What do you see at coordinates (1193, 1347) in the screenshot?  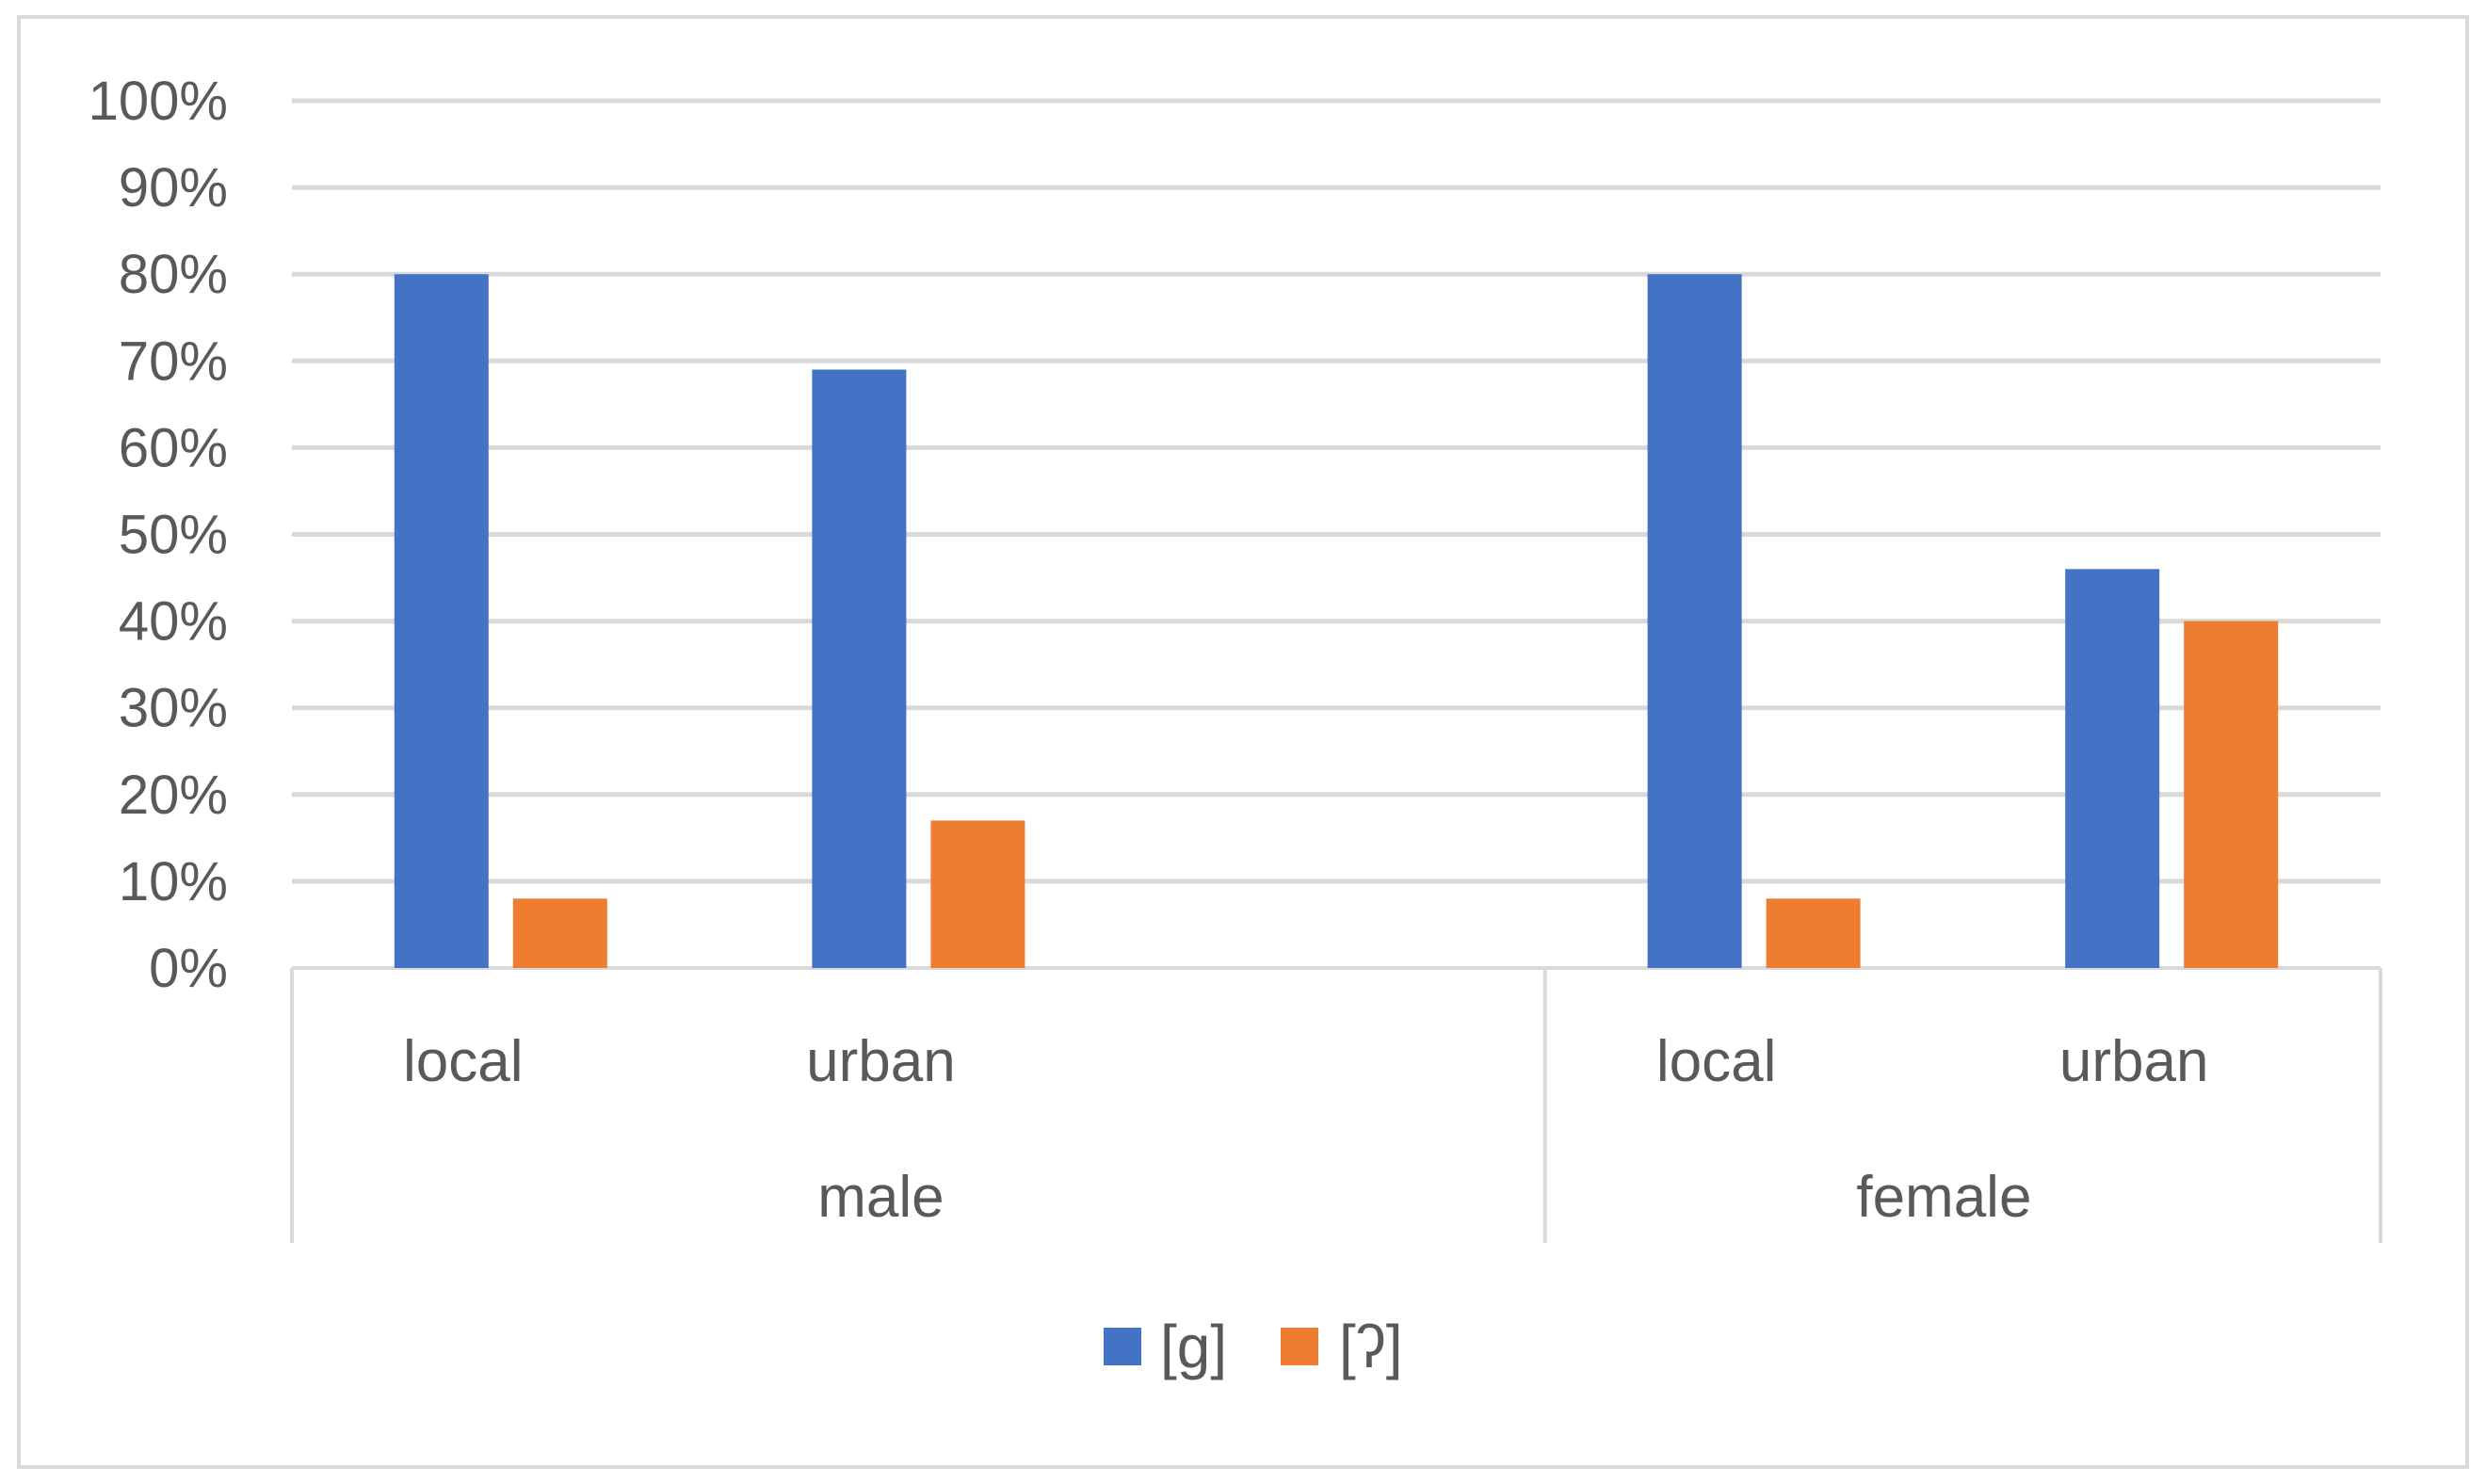 I see `legend-label: [g]` at bounding box center [1193, 1347].